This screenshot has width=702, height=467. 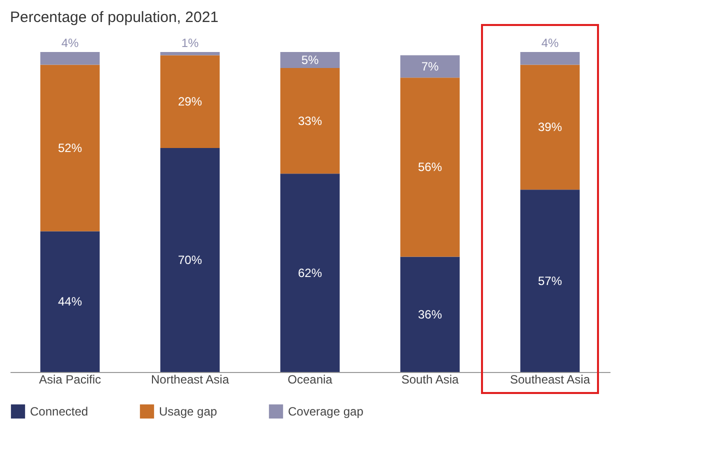 I want to click on data-label: 29%, so click(x=190, y=101).